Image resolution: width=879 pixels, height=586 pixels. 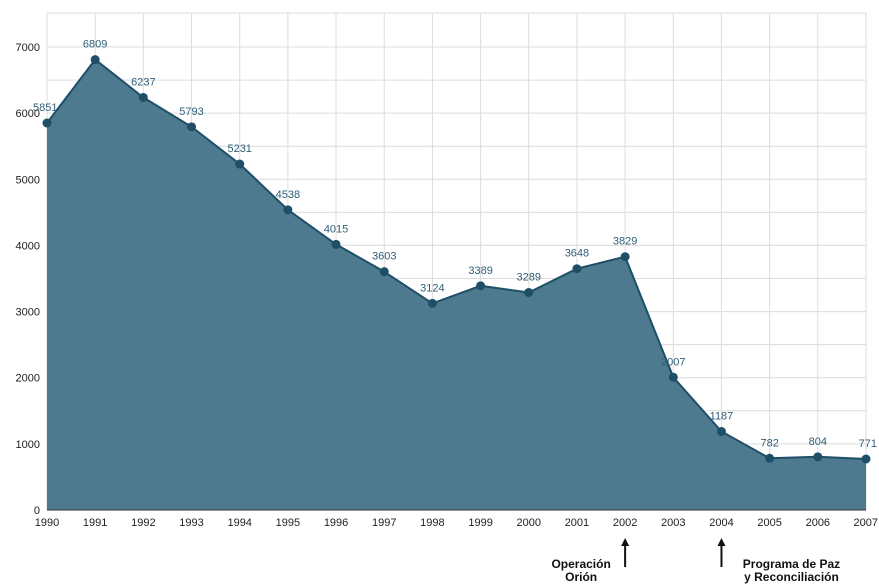 What do you see at coordinates (239, 523) in the screenshot?
I see `x-tick-label: 1994` at bounding box center [239, 523].